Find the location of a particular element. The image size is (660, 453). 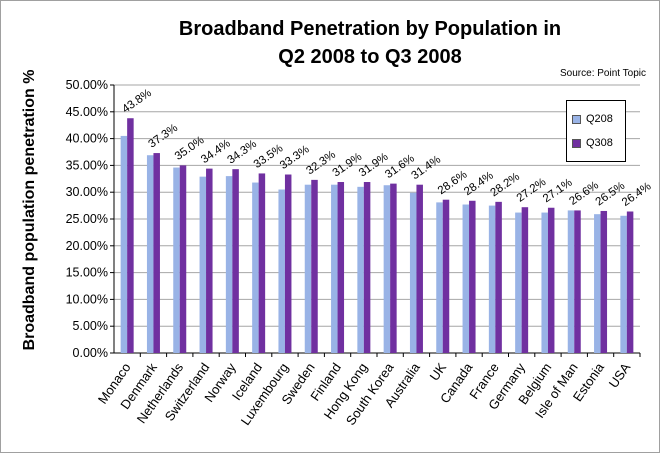

legend-swatch-q308 is located at coordinates (576, 143).